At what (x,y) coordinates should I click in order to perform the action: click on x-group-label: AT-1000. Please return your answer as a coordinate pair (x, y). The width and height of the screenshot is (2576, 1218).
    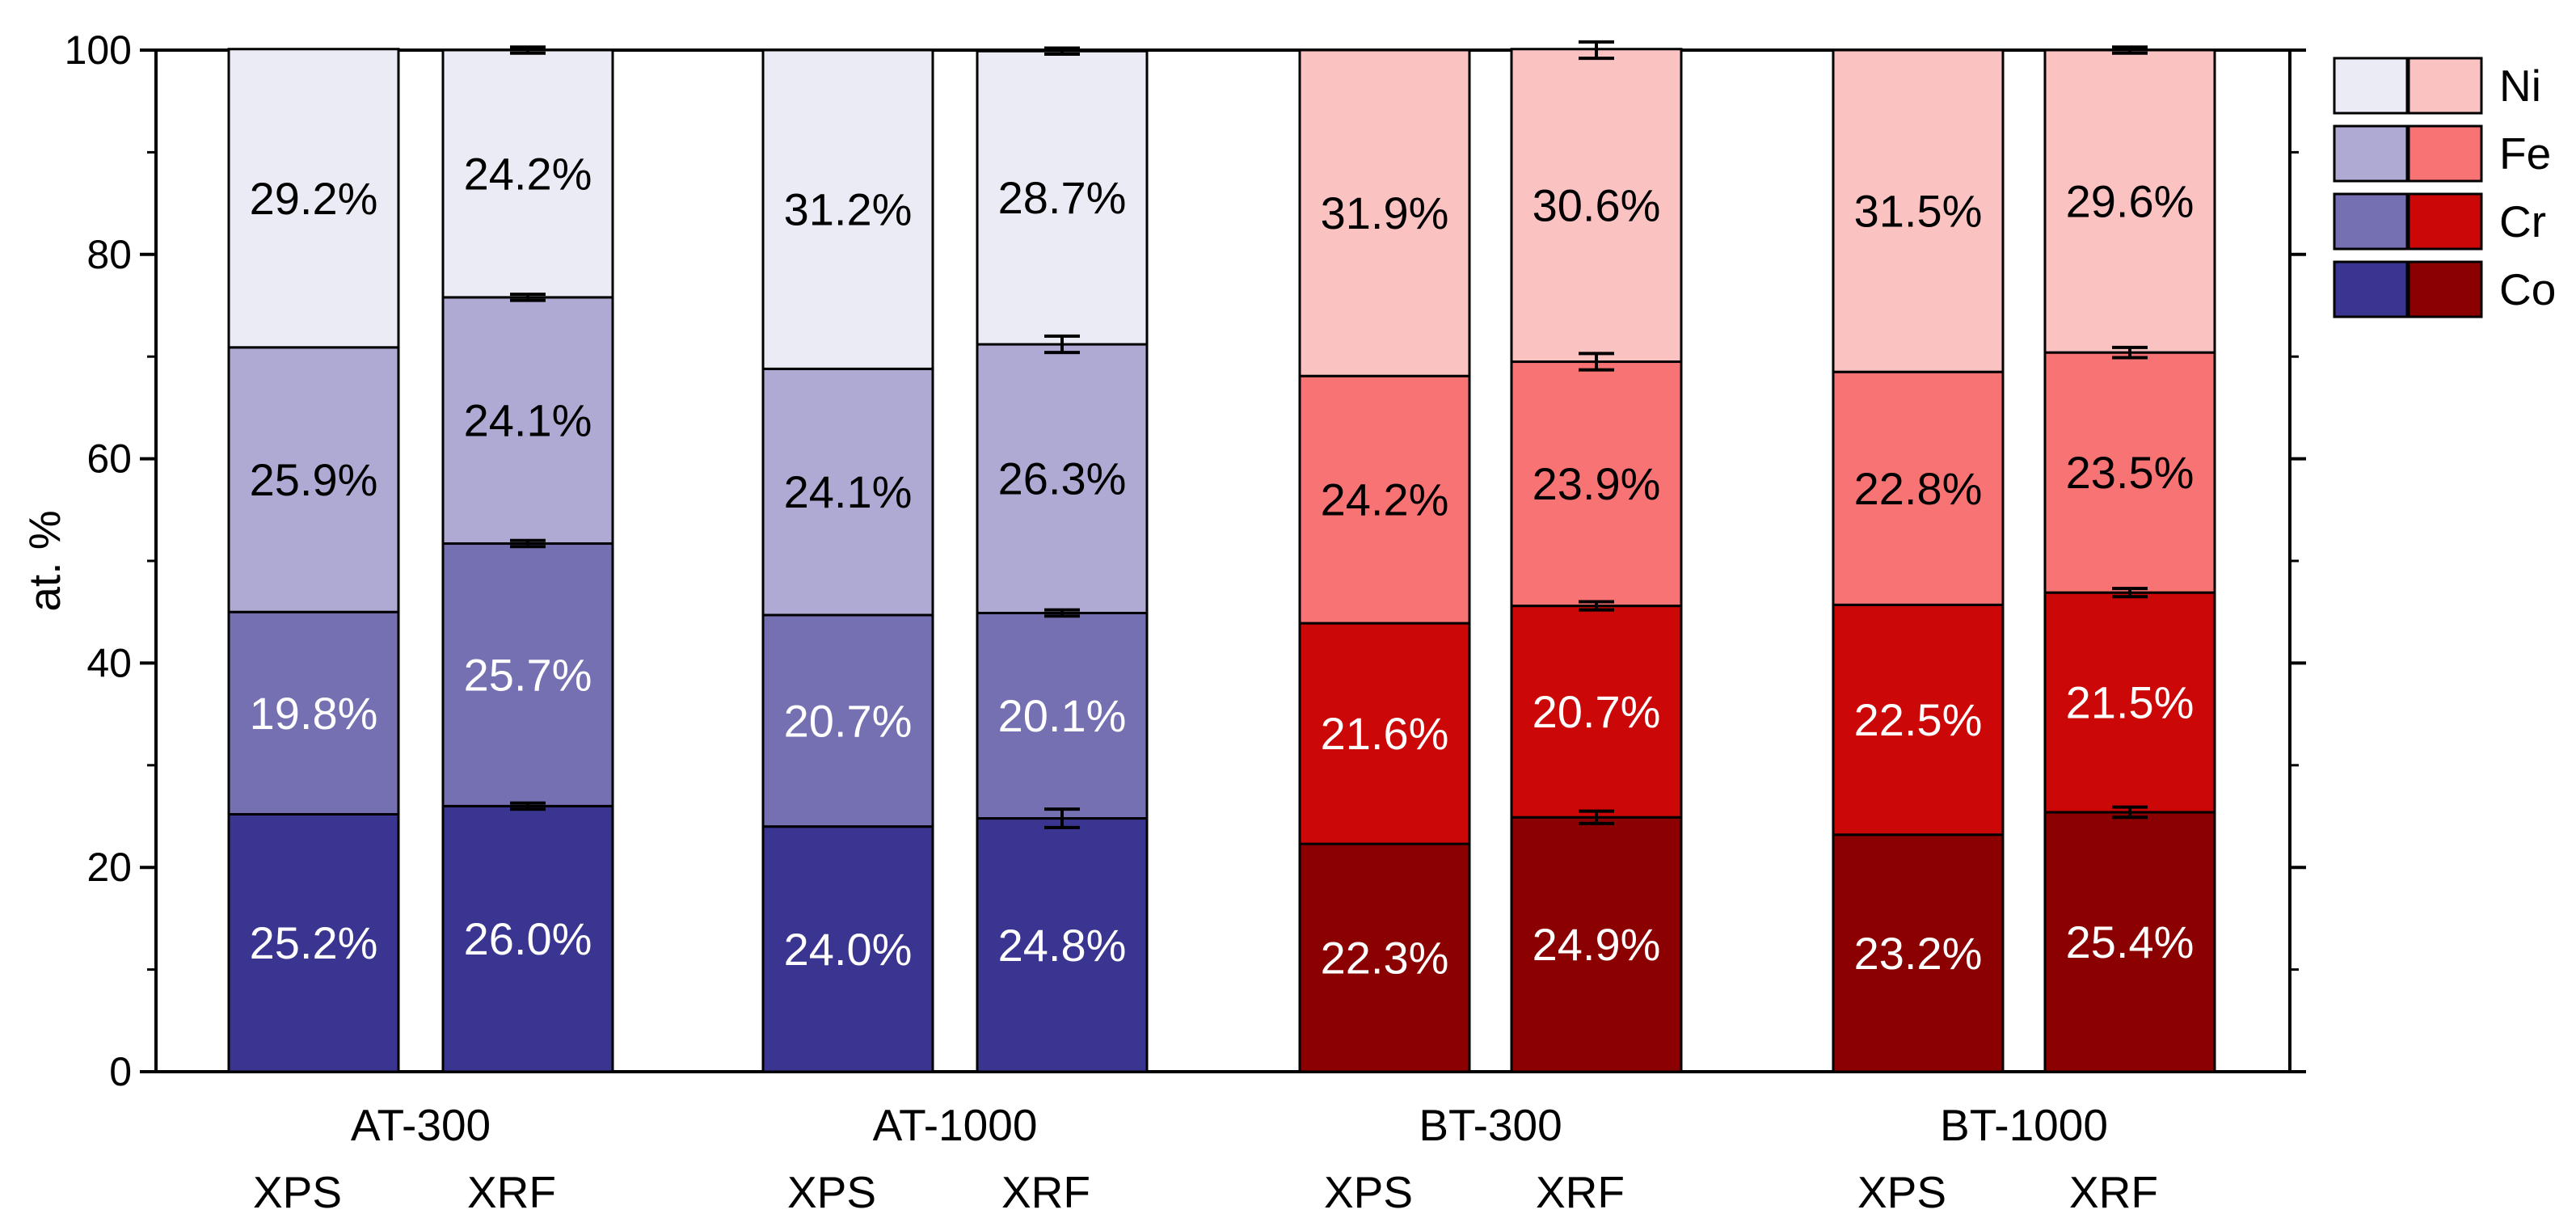
    Looking at the image, I should click on (955, 1125).